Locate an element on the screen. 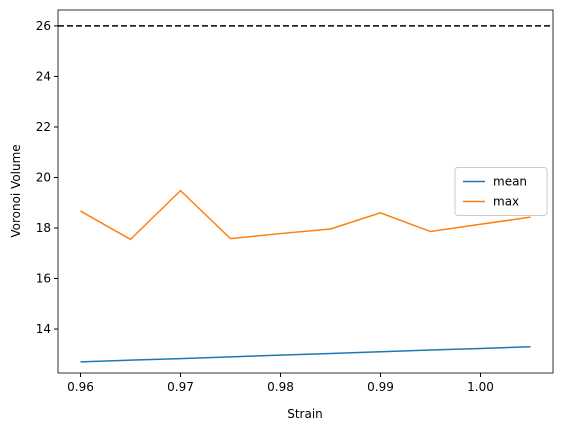 The image size is (563, 436). x-tick-label: 0.96 is located at coordinates (80, 387).